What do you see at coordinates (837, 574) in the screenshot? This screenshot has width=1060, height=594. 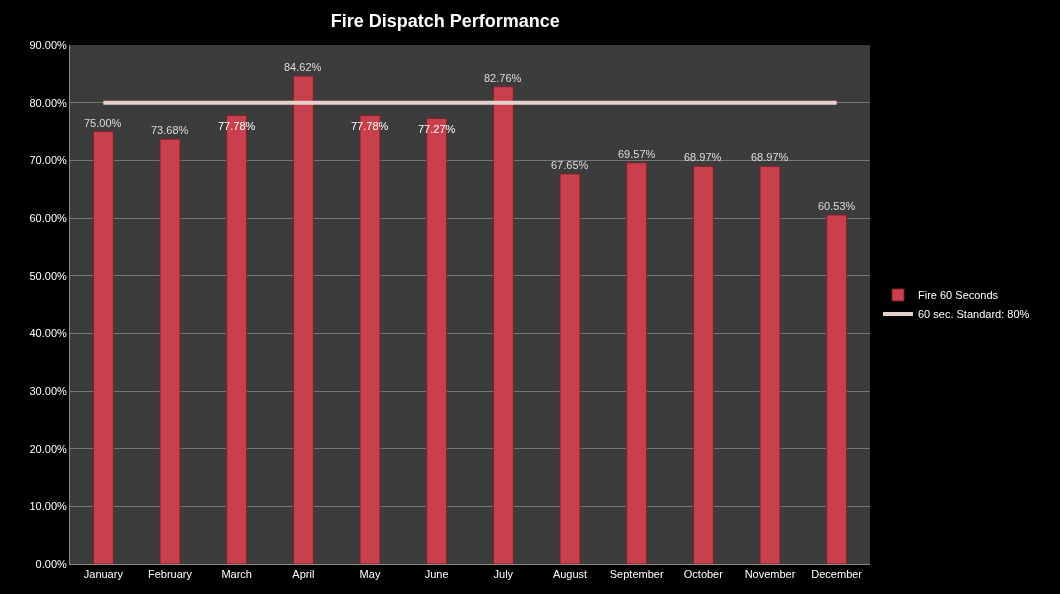 I see `x-tick-label: December` at bounding box center [837, 574].